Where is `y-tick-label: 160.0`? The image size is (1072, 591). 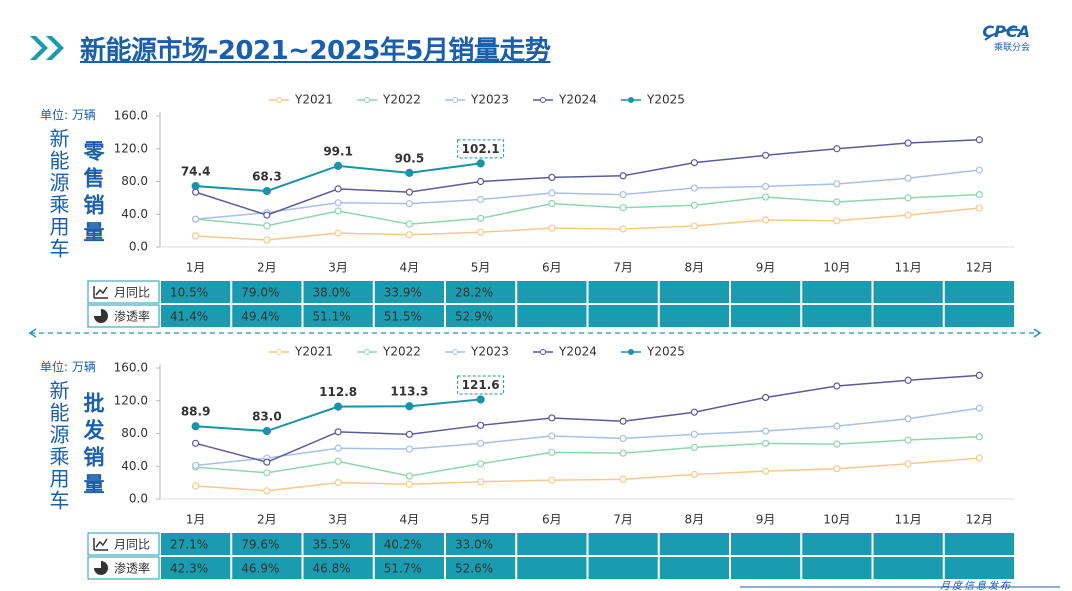
y-tick-label: 160.0 is located at coordinates (131, 116).